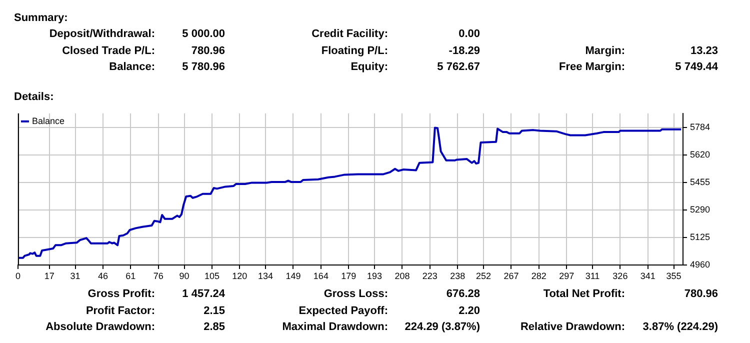  I want to click on x-tick-label: 193, so click(374, 275).